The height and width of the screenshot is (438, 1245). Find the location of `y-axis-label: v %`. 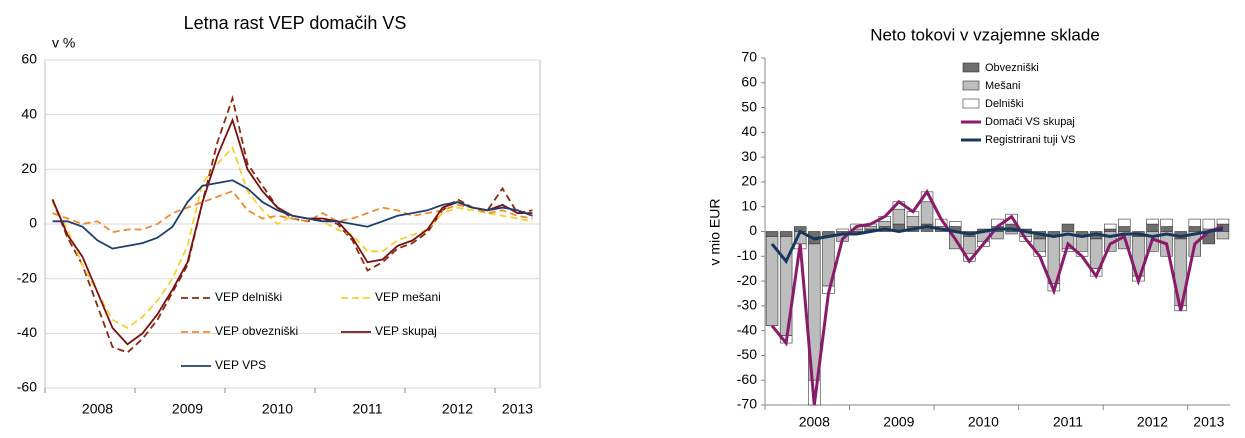

y-axis-label: v % is located at coordinates (63, 43).